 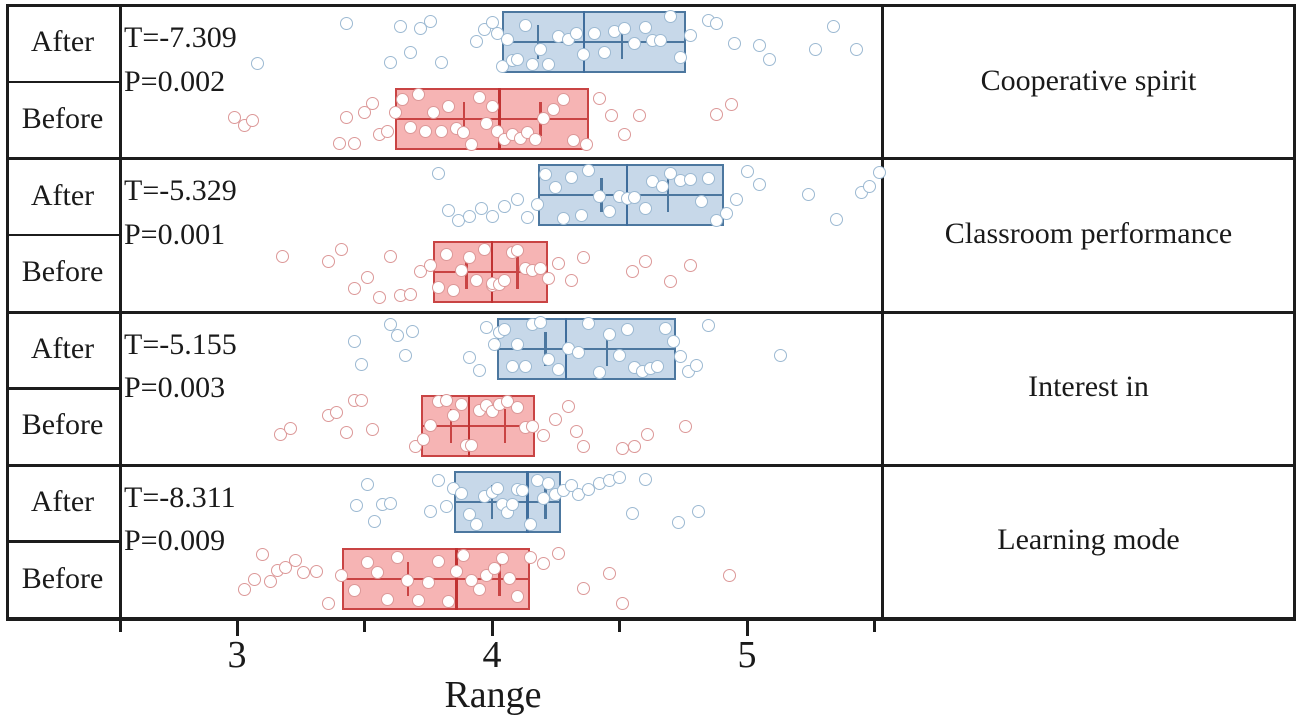 What do you see at coordinates (1088, 233) in the screenshot?
I see `category-cell: Classroom performance` at bounding box center [1088, 233].